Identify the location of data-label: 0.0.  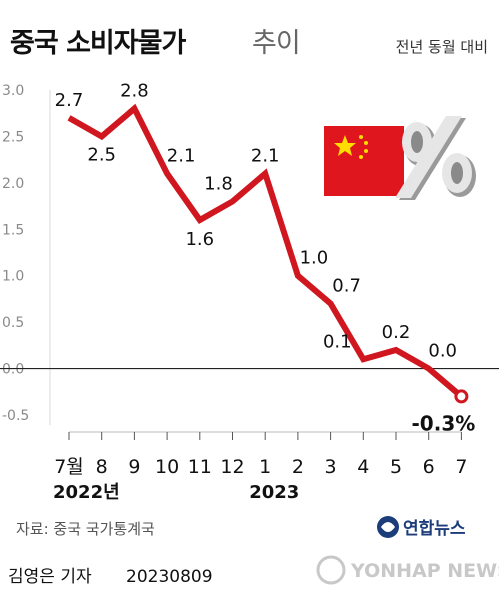
(442, 351).